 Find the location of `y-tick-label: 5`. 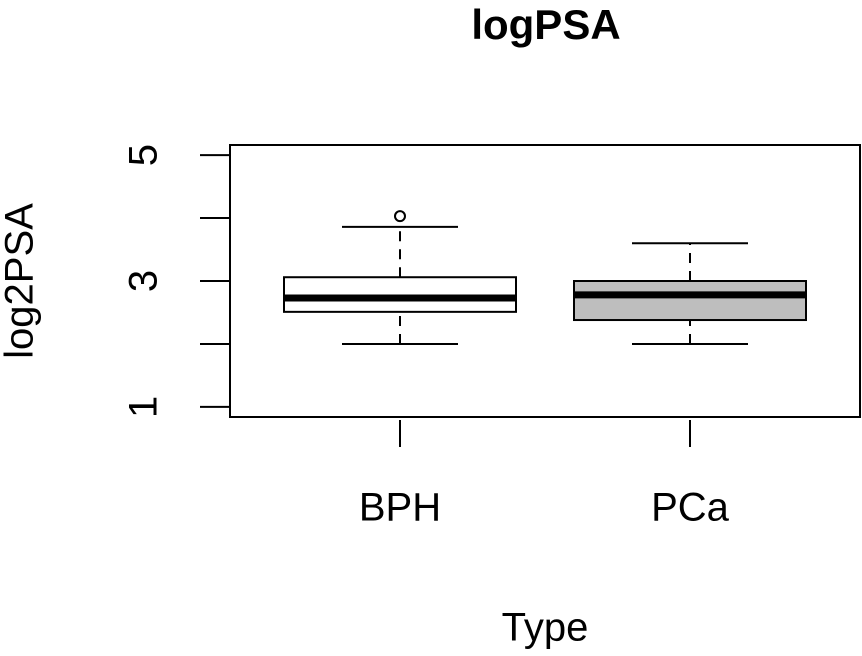

y-tick-label: 5 is located at coordinates (144, 155).